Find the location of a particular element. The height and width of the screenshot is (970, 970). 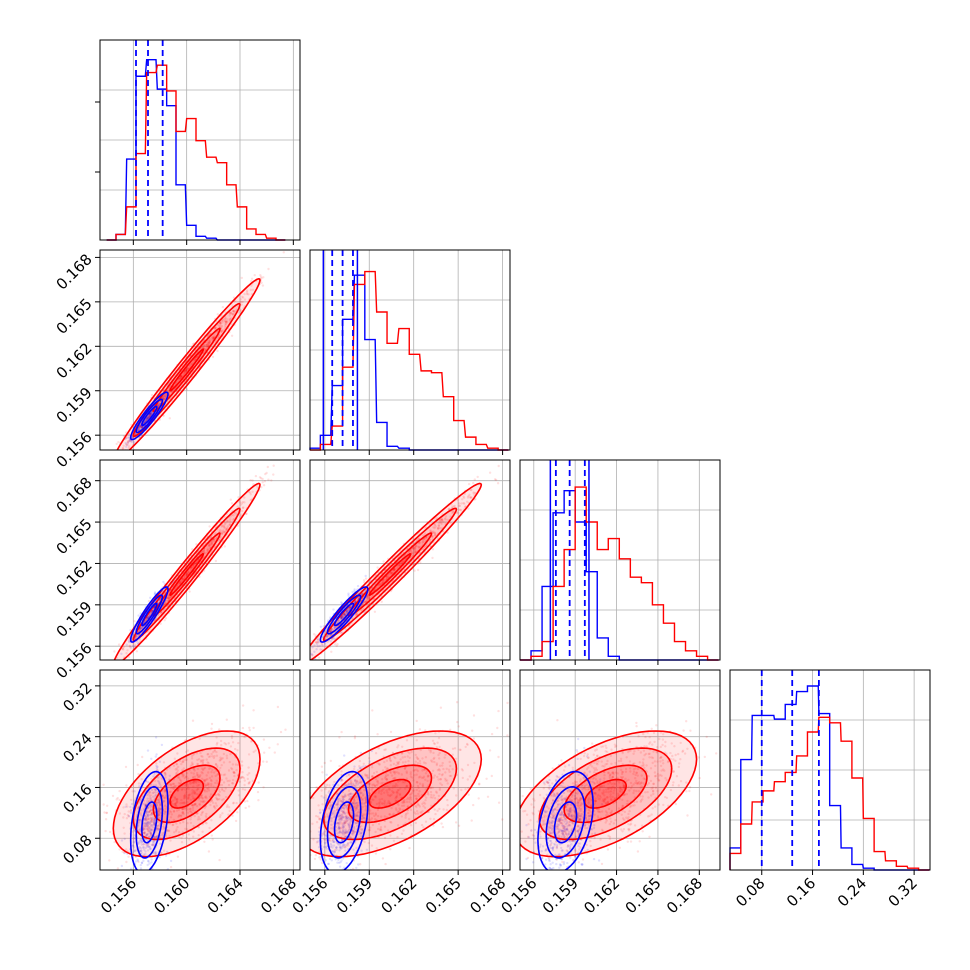

y-tick-label: 0.165 is located at coordinates (74, 536).